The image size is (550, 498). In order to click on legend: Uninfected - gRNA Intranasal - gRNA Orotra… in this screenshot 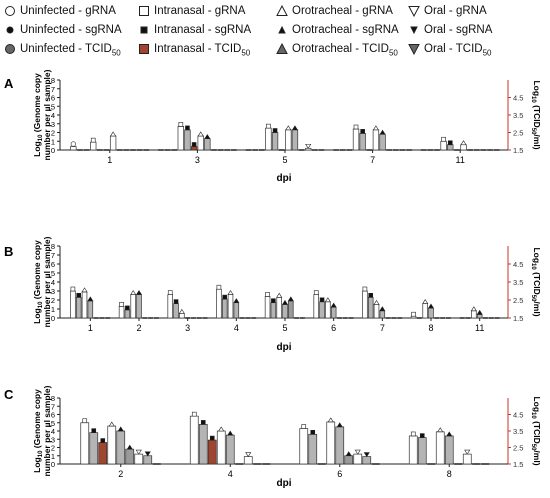, I will do `click(275, 32)`.